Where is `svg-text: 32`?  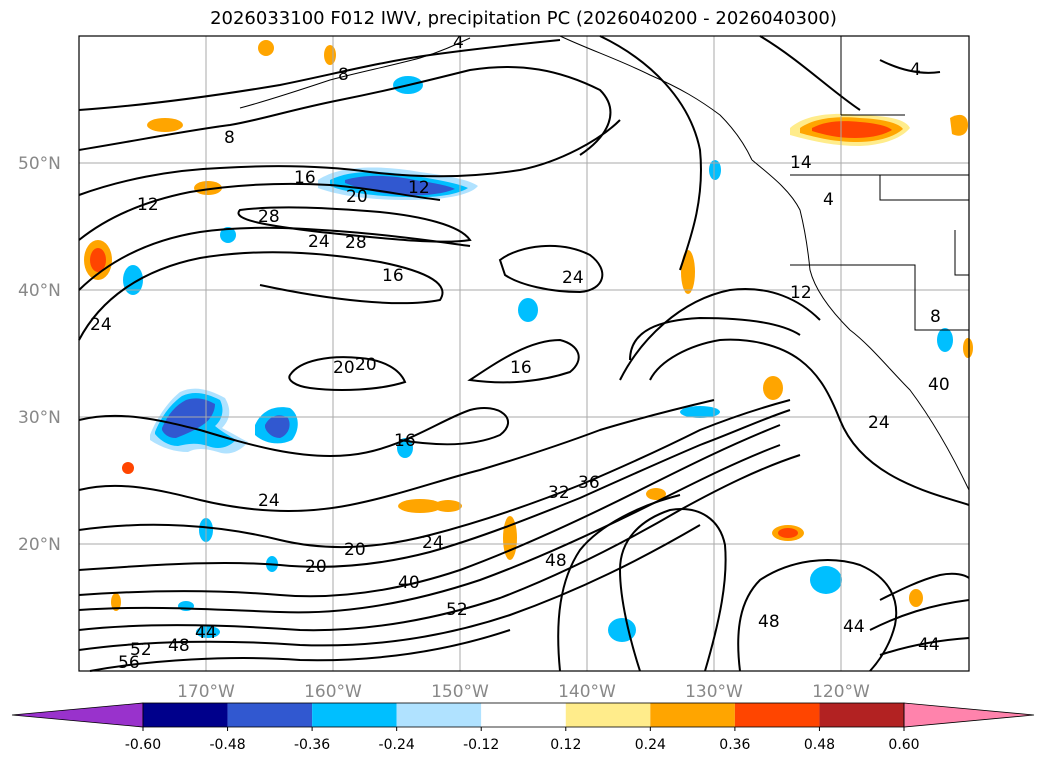 svg-text: 32 is located at coordinates (559, 493).